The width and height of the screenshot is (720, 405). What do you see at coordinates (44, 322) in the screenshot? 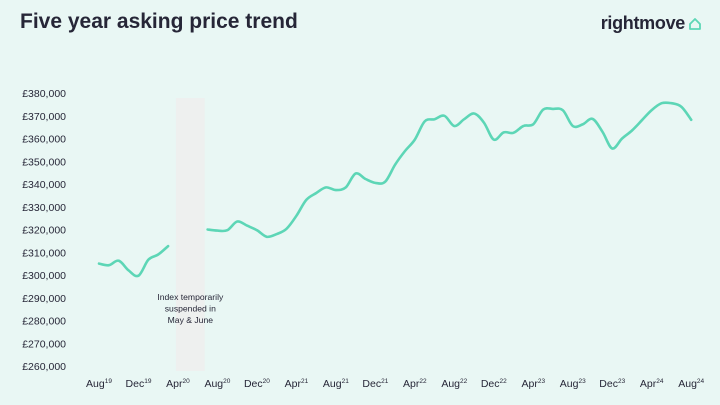
I see `y-tick-label: £280,000` at bounding box center [44, 322].